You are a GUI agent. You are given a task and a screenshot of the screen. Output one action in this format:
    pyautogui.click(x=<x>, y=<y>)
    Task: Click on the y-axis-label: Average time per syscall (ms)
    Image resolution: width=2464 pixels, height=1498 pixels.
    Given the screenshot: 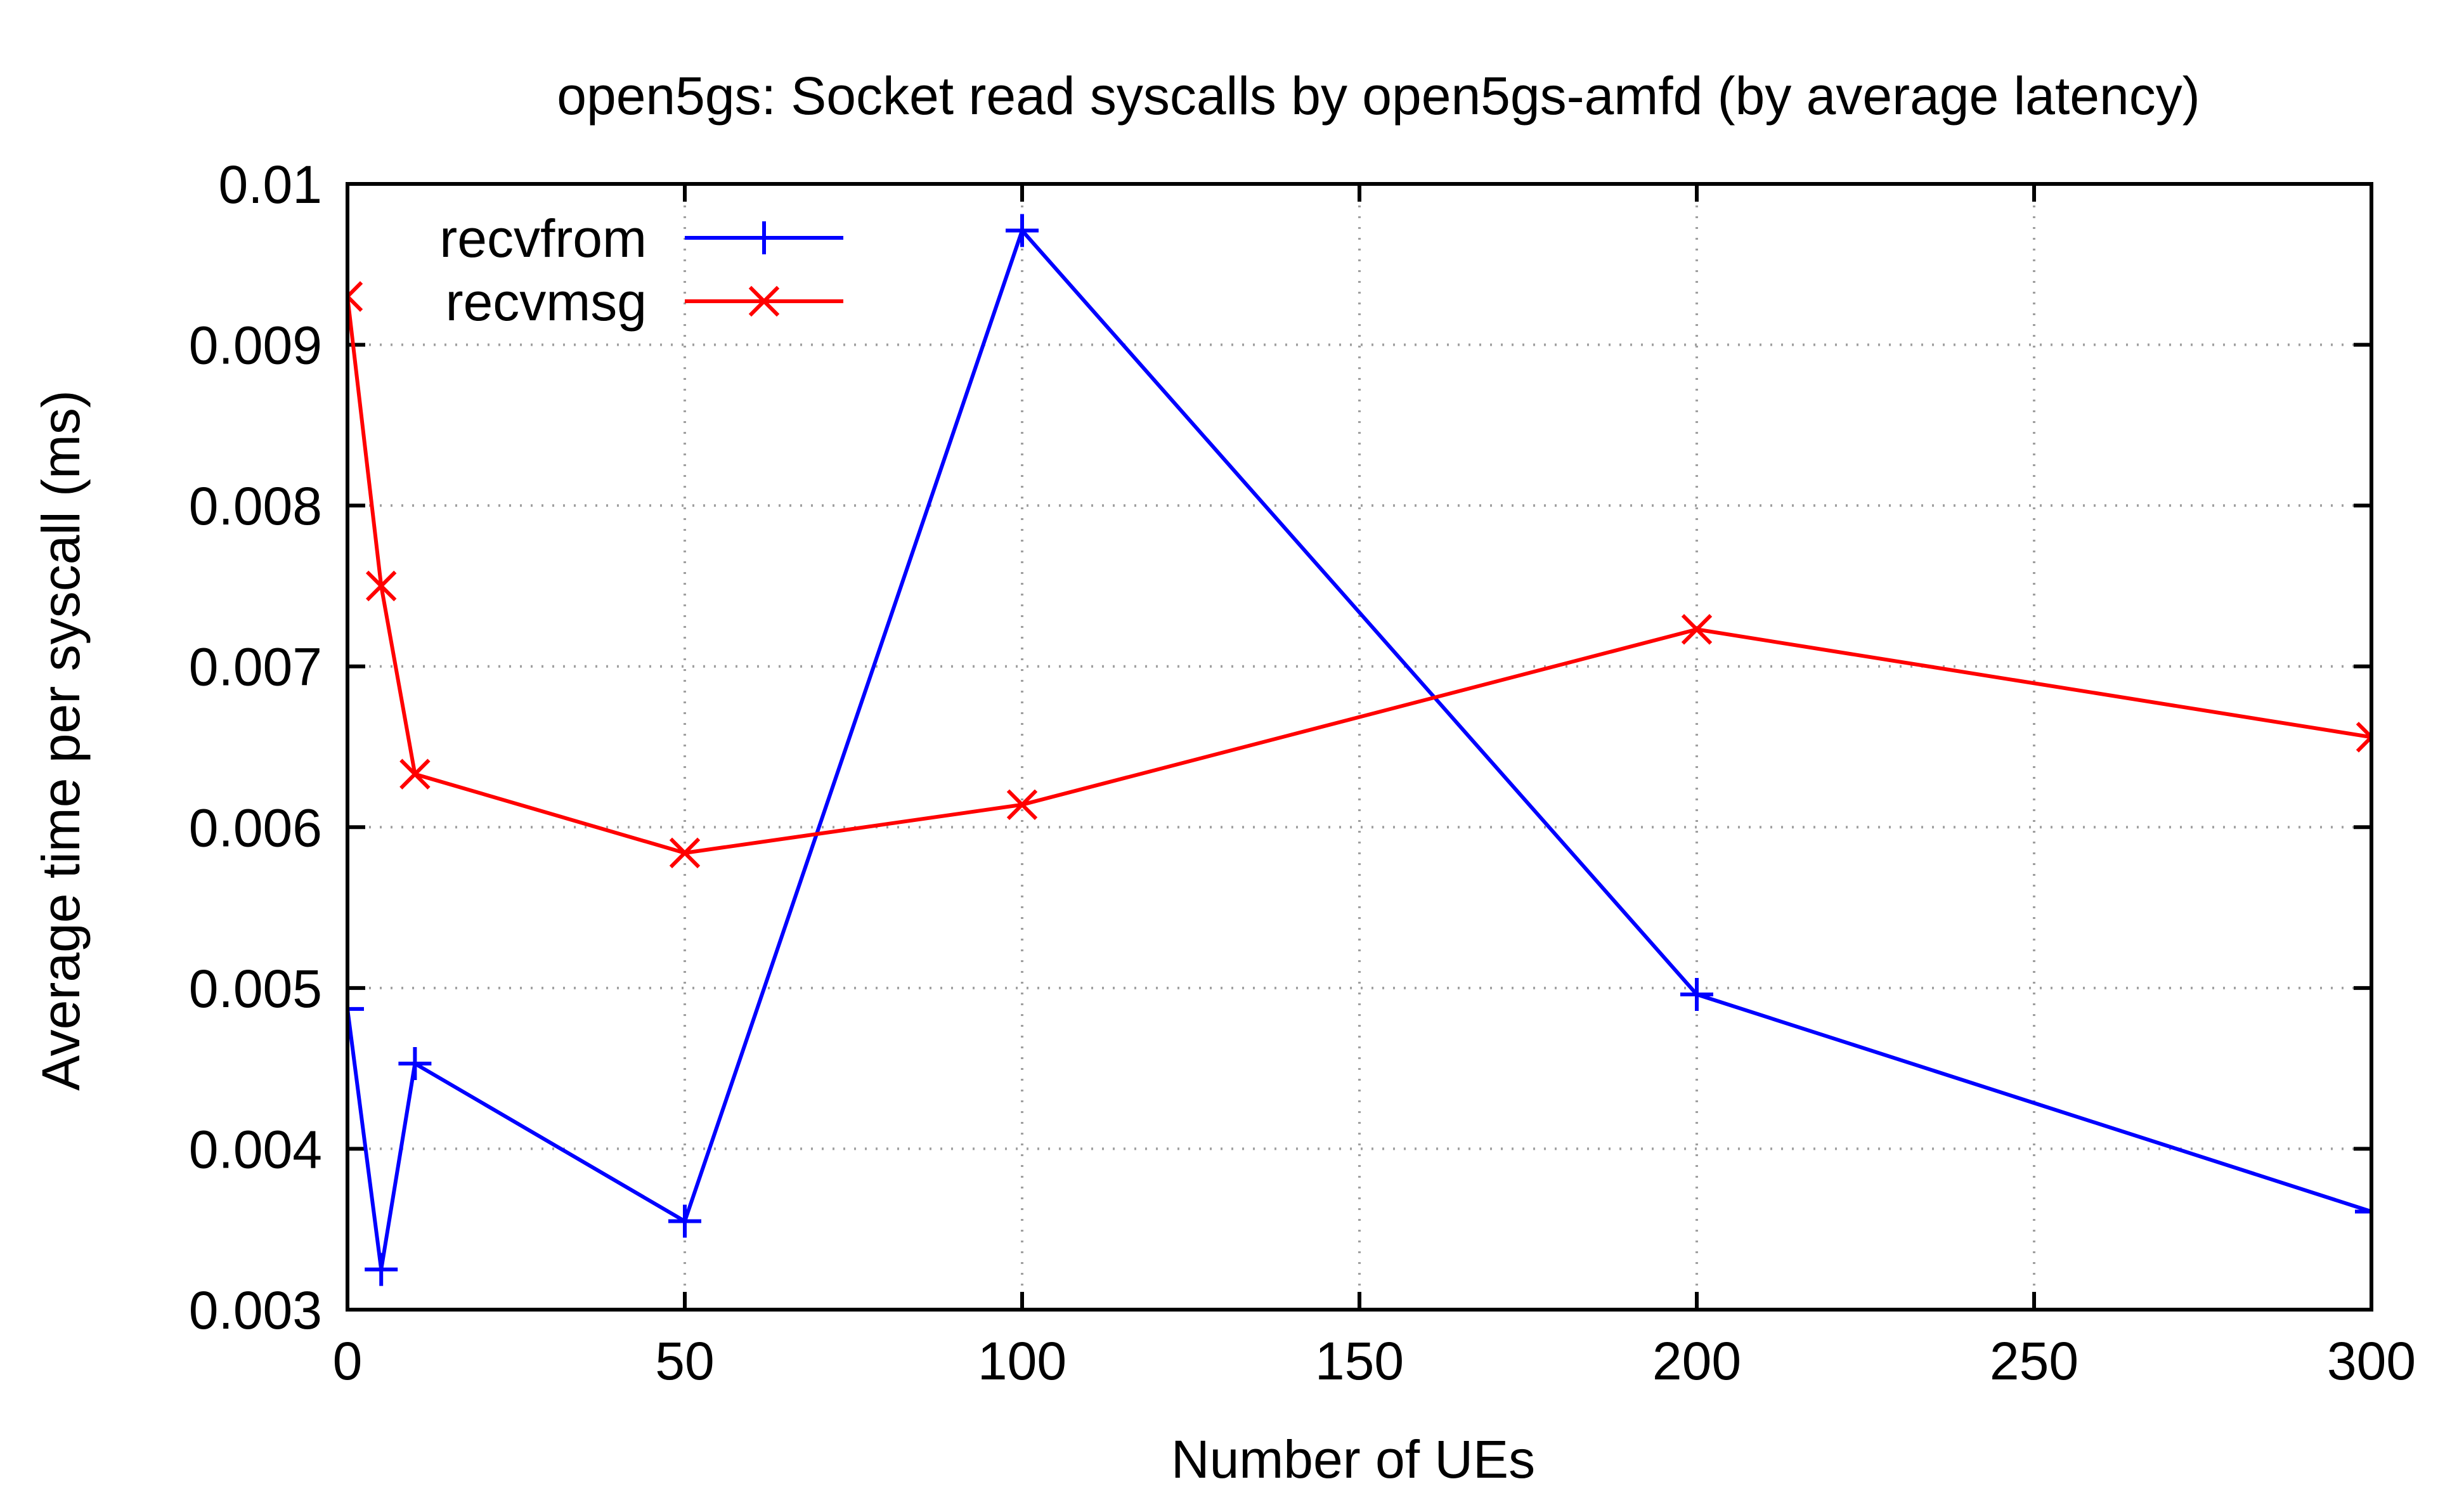 What is the action you would take?
    pyautogui.click(x=61, y=741)
    